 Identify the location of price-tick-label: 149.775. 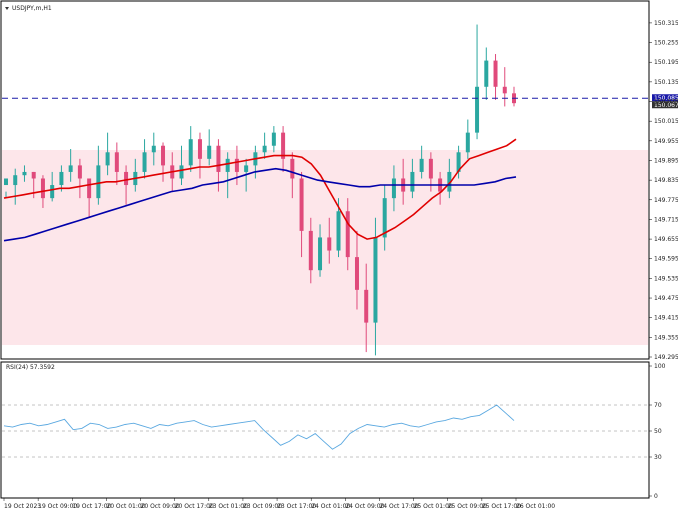
(666, 200).